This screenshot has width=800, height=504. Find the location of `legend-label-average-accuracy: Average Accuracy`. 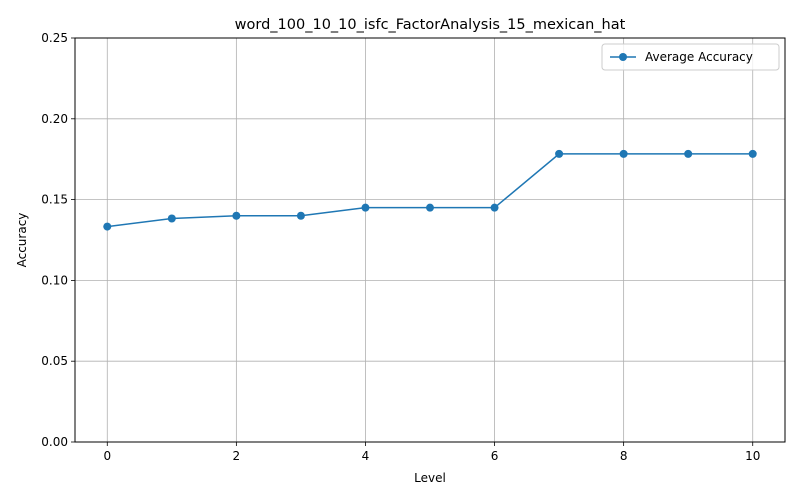

legend-label-average-accuracy: Average Accuracy is located at coordinates (699, 57).